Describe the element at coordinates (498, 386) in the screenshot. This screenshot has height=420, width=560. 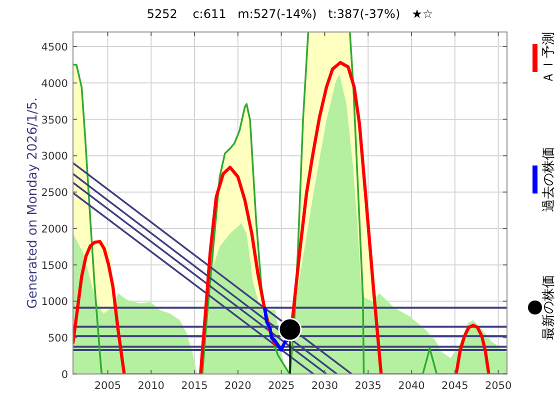
I see `x-tick-label: 2050` at that location.